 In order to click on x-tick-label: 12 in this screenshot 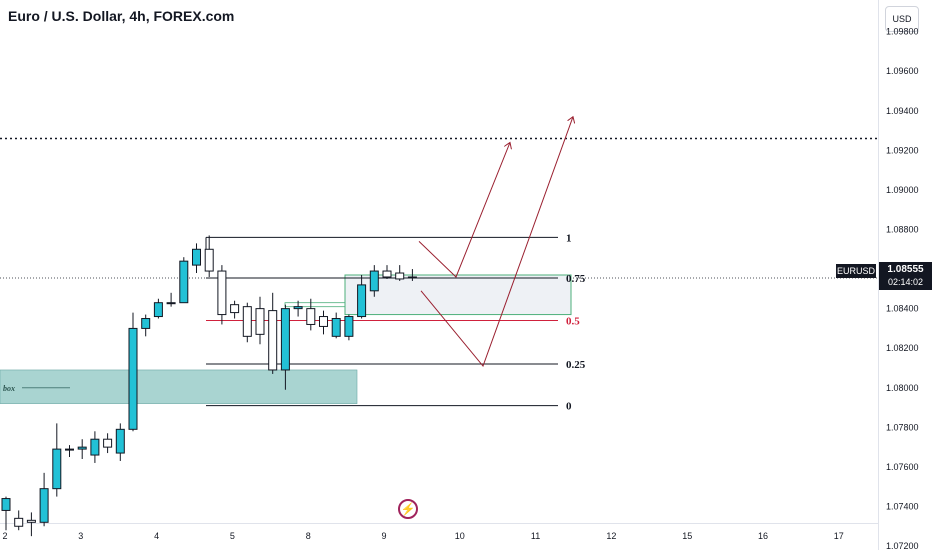, I will do `click(611, 536)`.